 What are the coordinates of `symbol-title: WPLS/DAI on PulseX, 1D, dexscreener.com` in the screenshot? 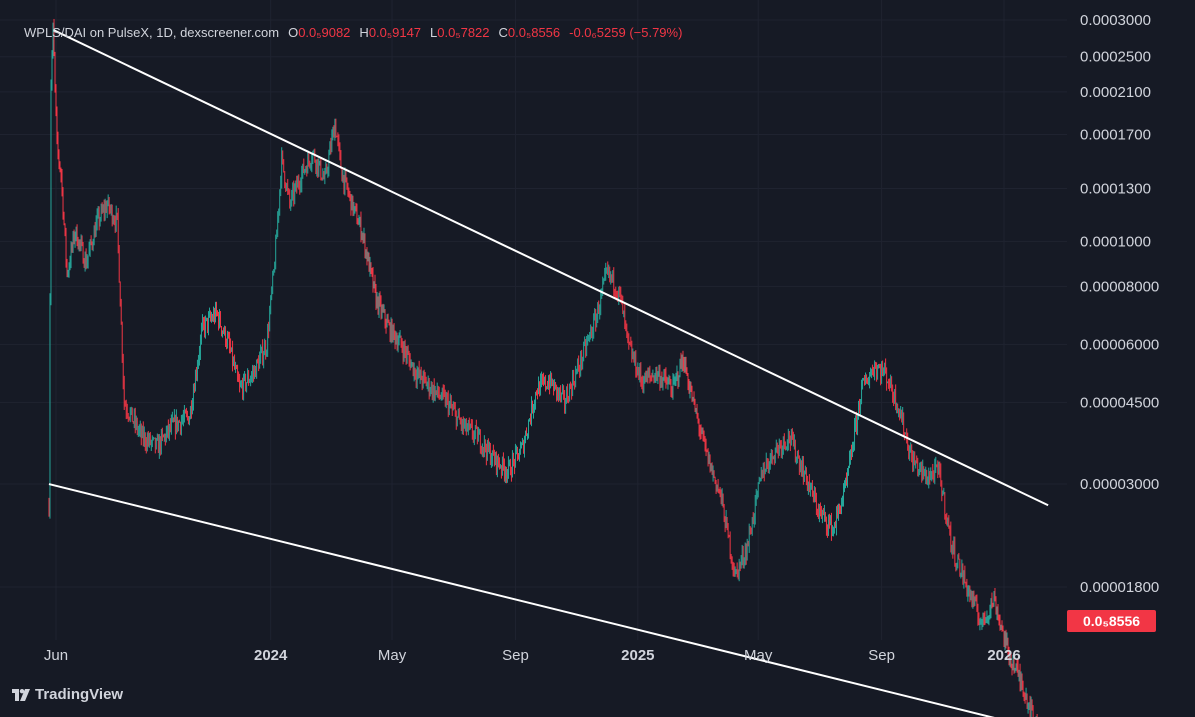 It's located at (152, 32).